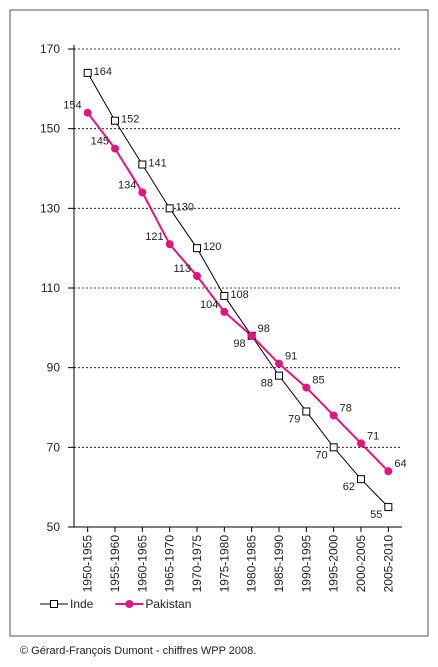  I want to click on data-label: 88, so click(267, 384).